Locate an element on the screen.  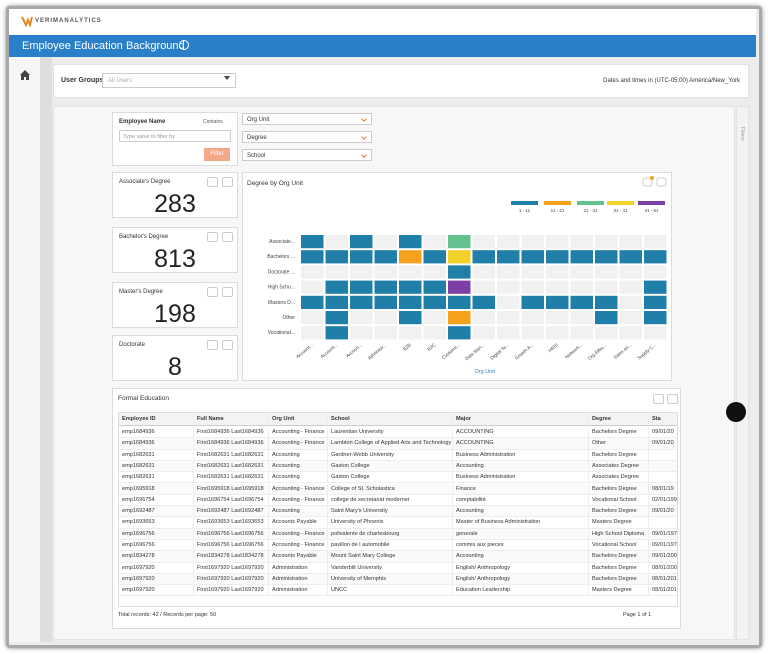
column-header: Full Name is located at coordinates (231, 419).